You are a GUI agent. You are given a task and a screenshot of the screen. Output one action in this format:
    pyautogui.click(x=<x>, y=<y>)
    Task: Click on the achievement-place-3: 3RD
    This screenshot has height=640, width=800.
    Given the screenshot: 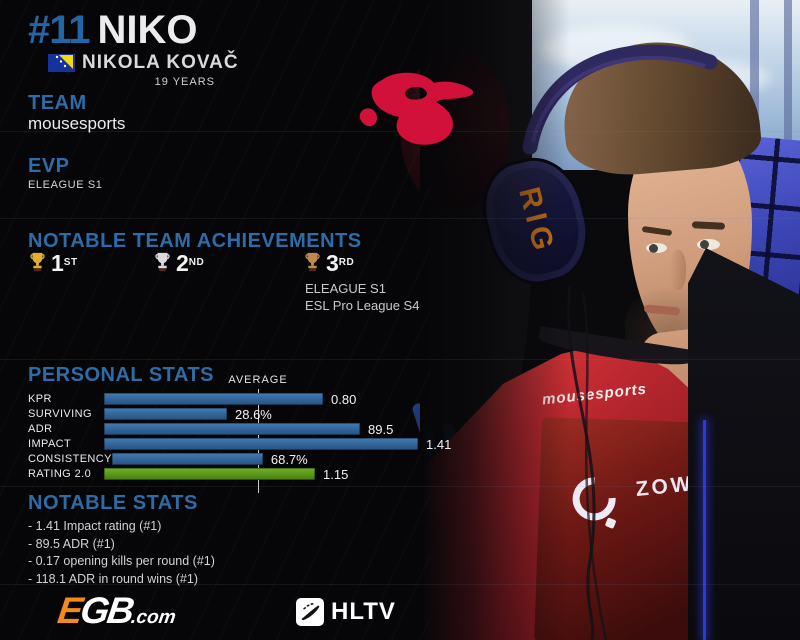 What is the action you would take?
    pyautogui.click(x=329, y=264)
    